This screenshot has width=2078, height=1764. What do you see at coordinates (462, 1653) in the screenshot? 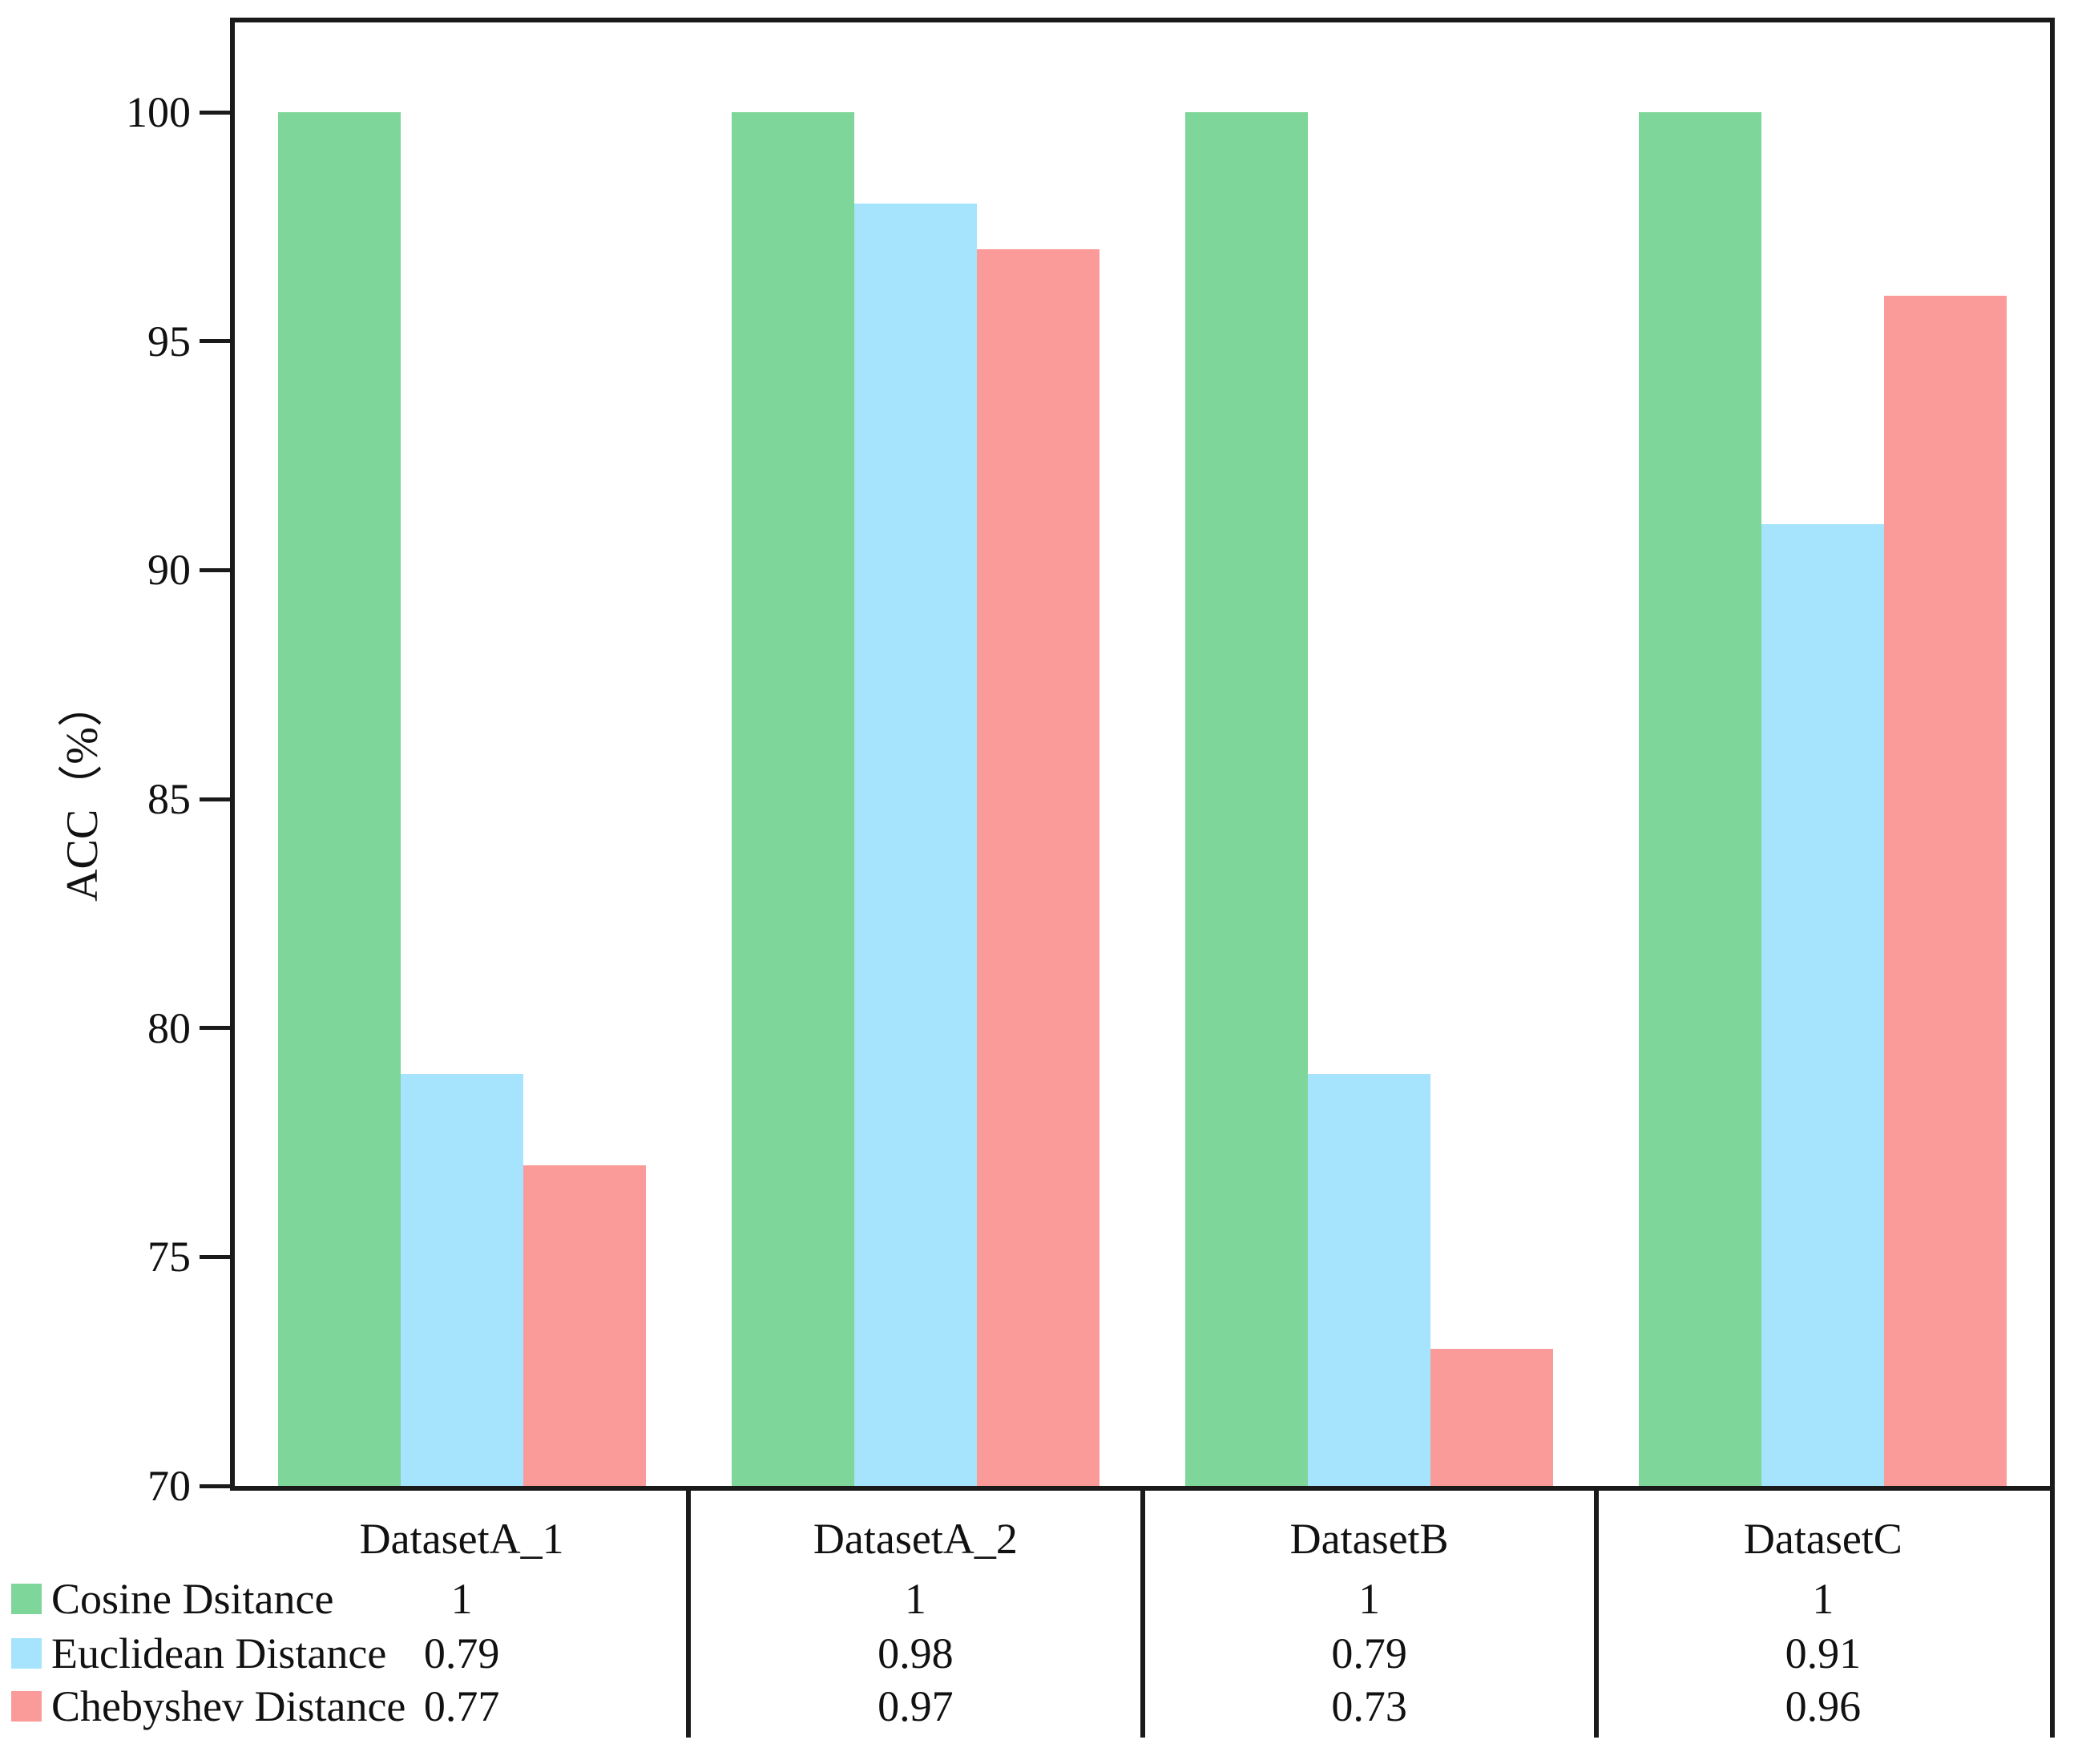
I see `value-euclidean-distance-DatasetA_1: 0.79` at bounding box center [462, 1653].